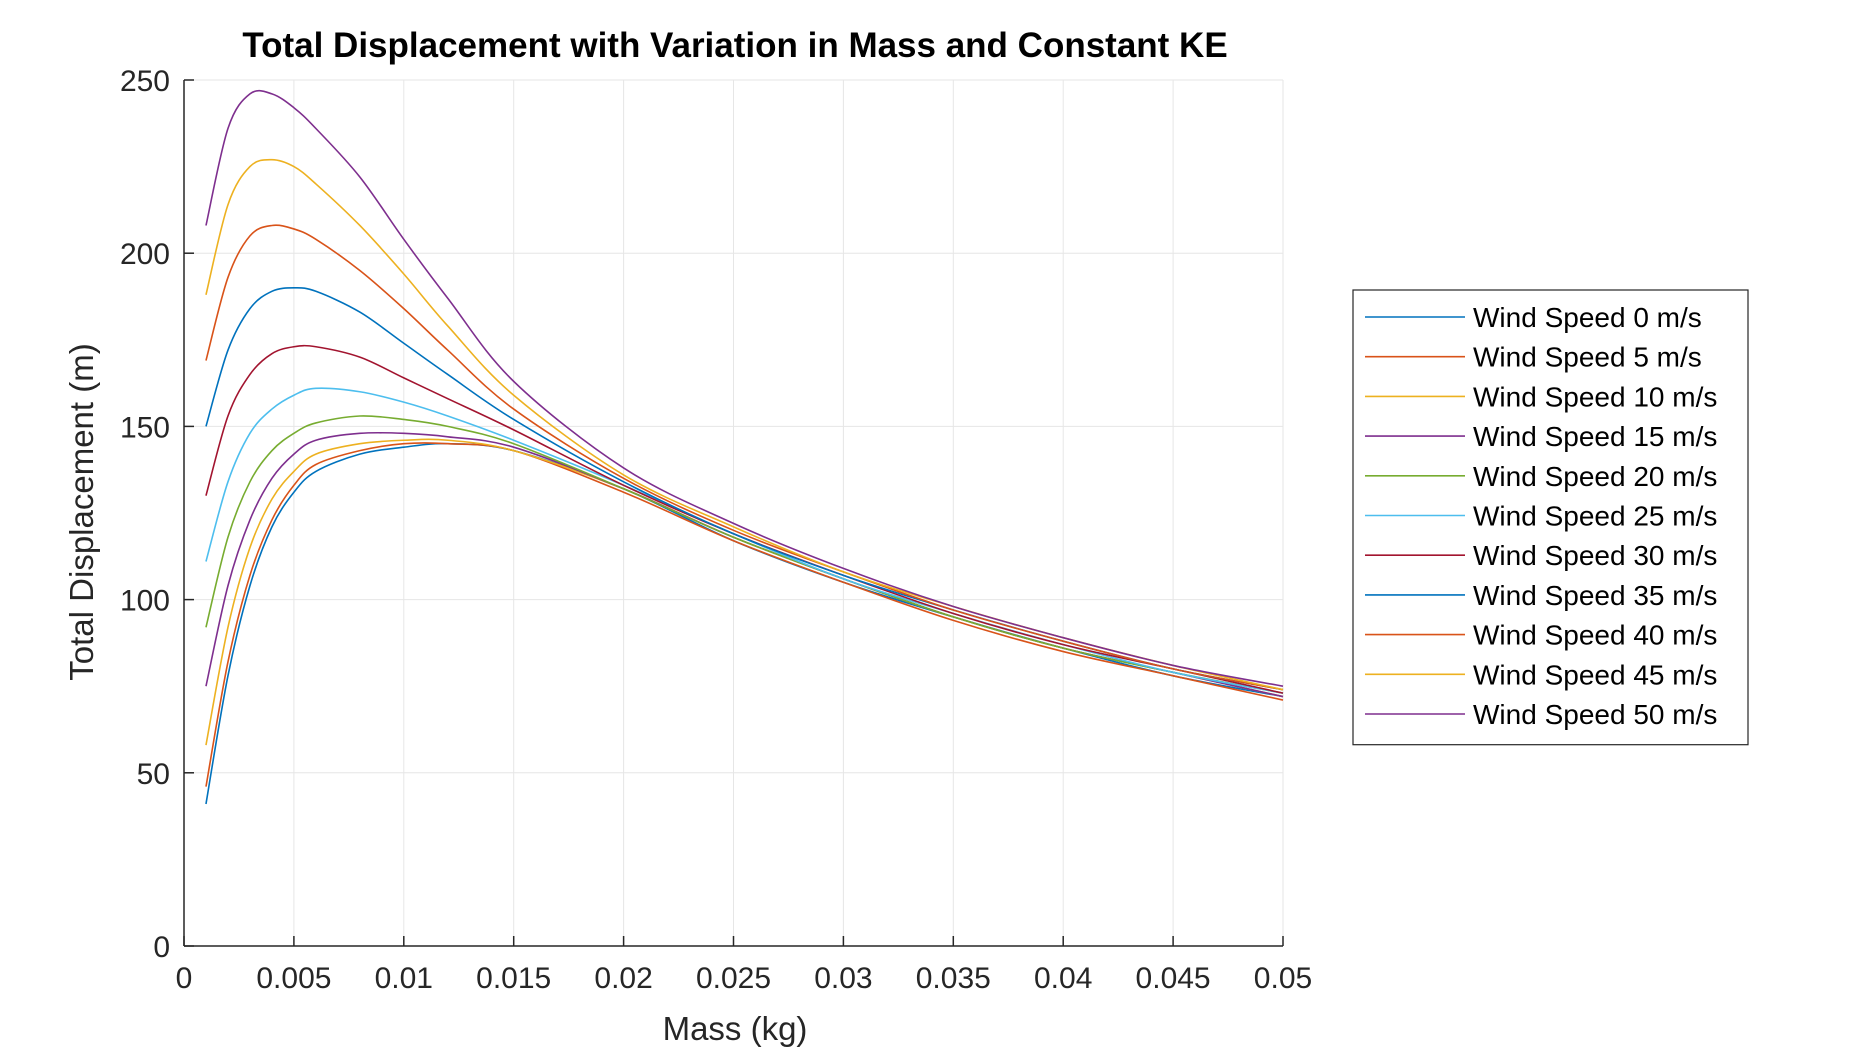 The height and width of the screenshot is (1050, 1861). Describe the element at coordinates (404, 978) in the screenshot. I see `x-tick-label: 0.01` at that location.